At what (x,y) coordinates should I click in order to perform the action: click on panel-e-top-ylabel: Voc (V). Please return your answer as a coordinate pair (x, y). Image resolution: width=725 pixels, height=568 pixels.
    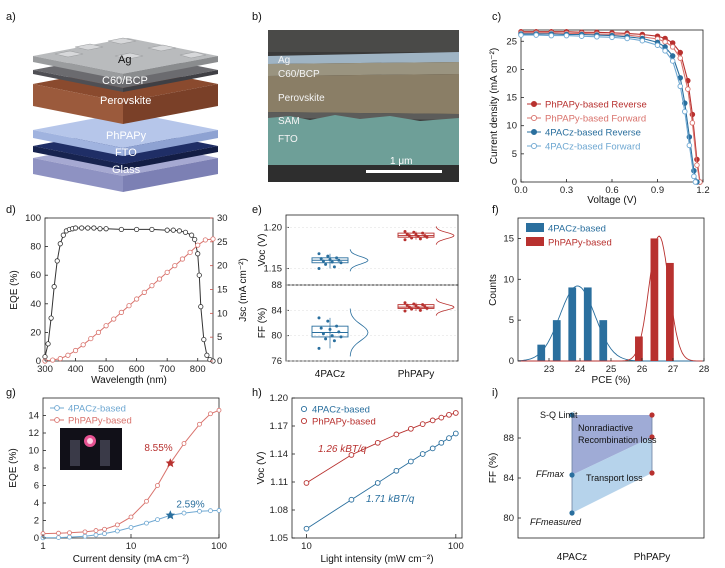
    Looking at the image, I should click on (262, 250).